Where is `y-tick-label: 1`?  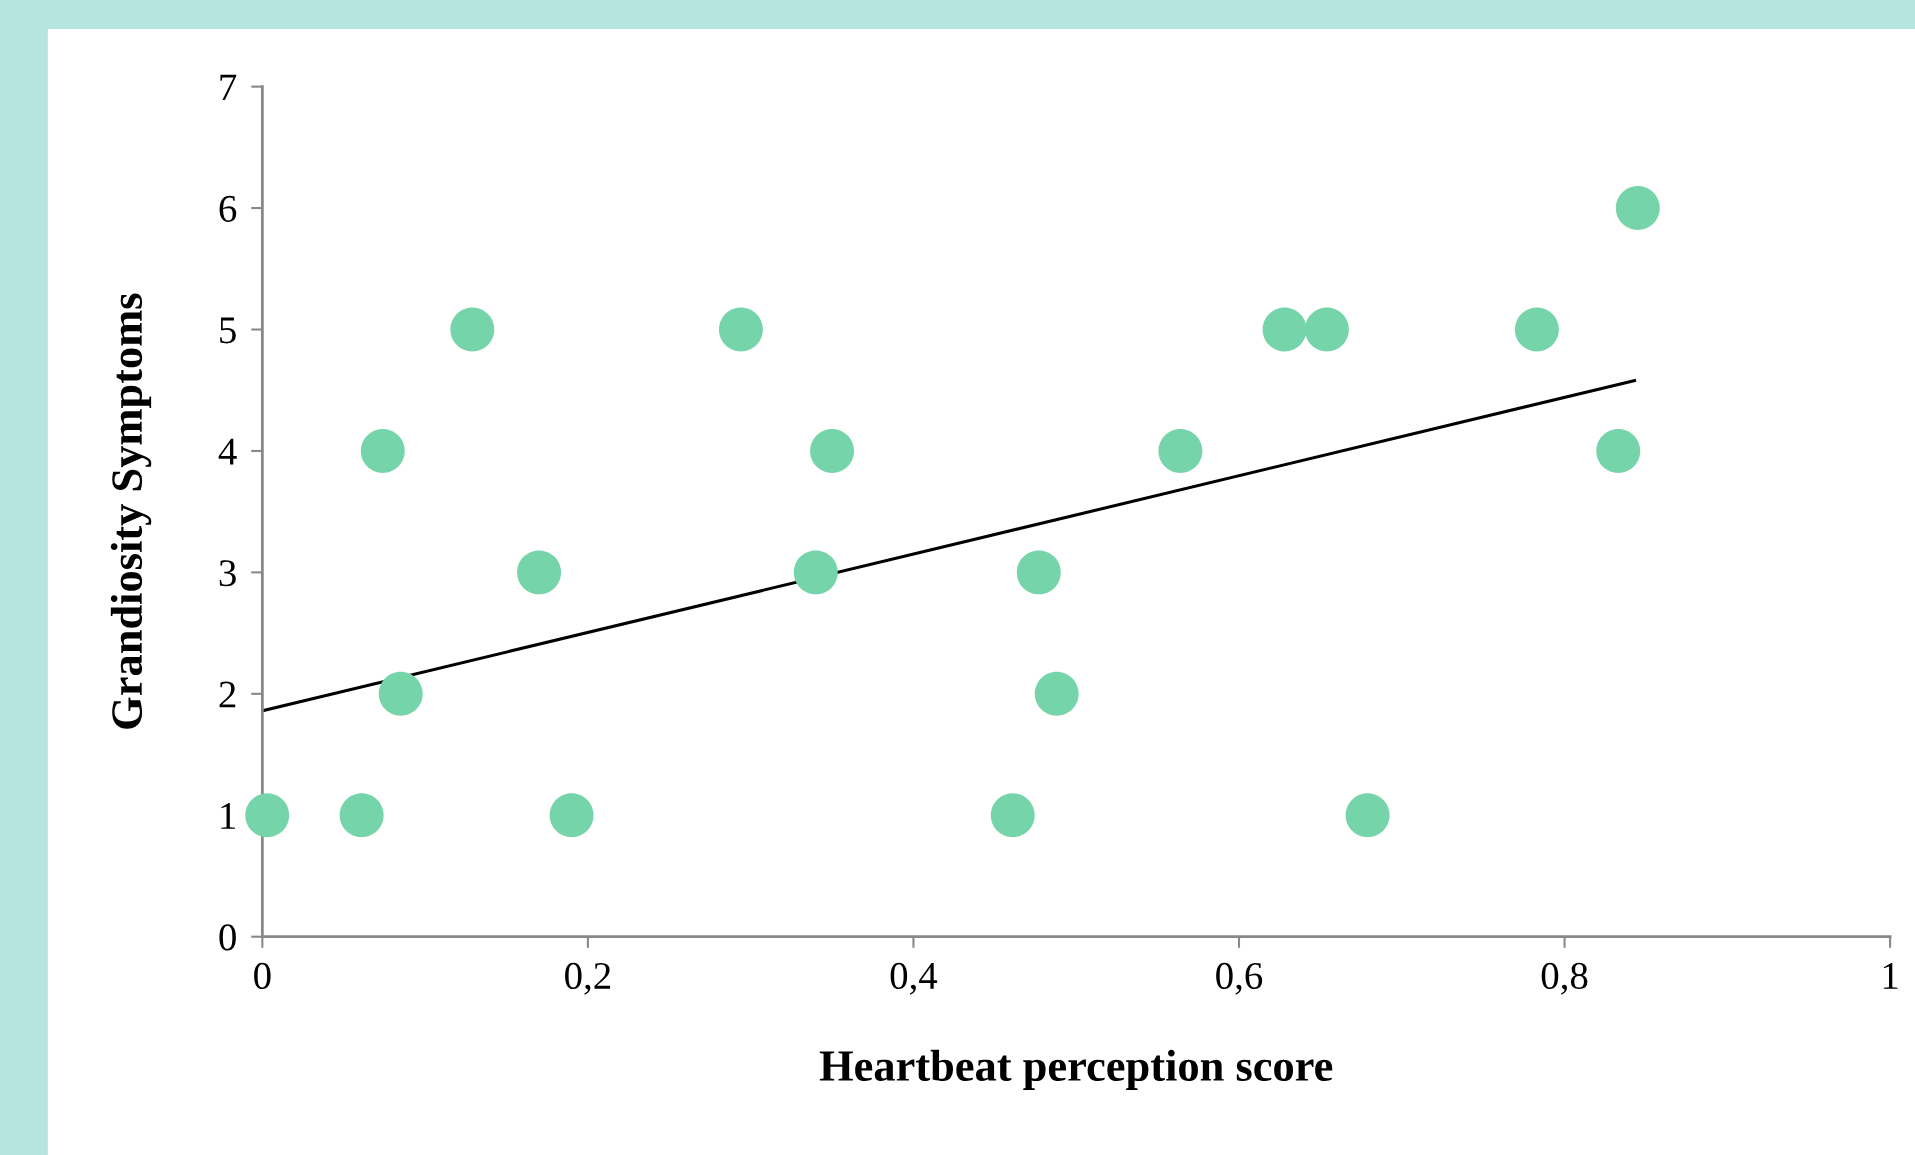 y-tick-label: 1 is located at coordinates (228, 816).